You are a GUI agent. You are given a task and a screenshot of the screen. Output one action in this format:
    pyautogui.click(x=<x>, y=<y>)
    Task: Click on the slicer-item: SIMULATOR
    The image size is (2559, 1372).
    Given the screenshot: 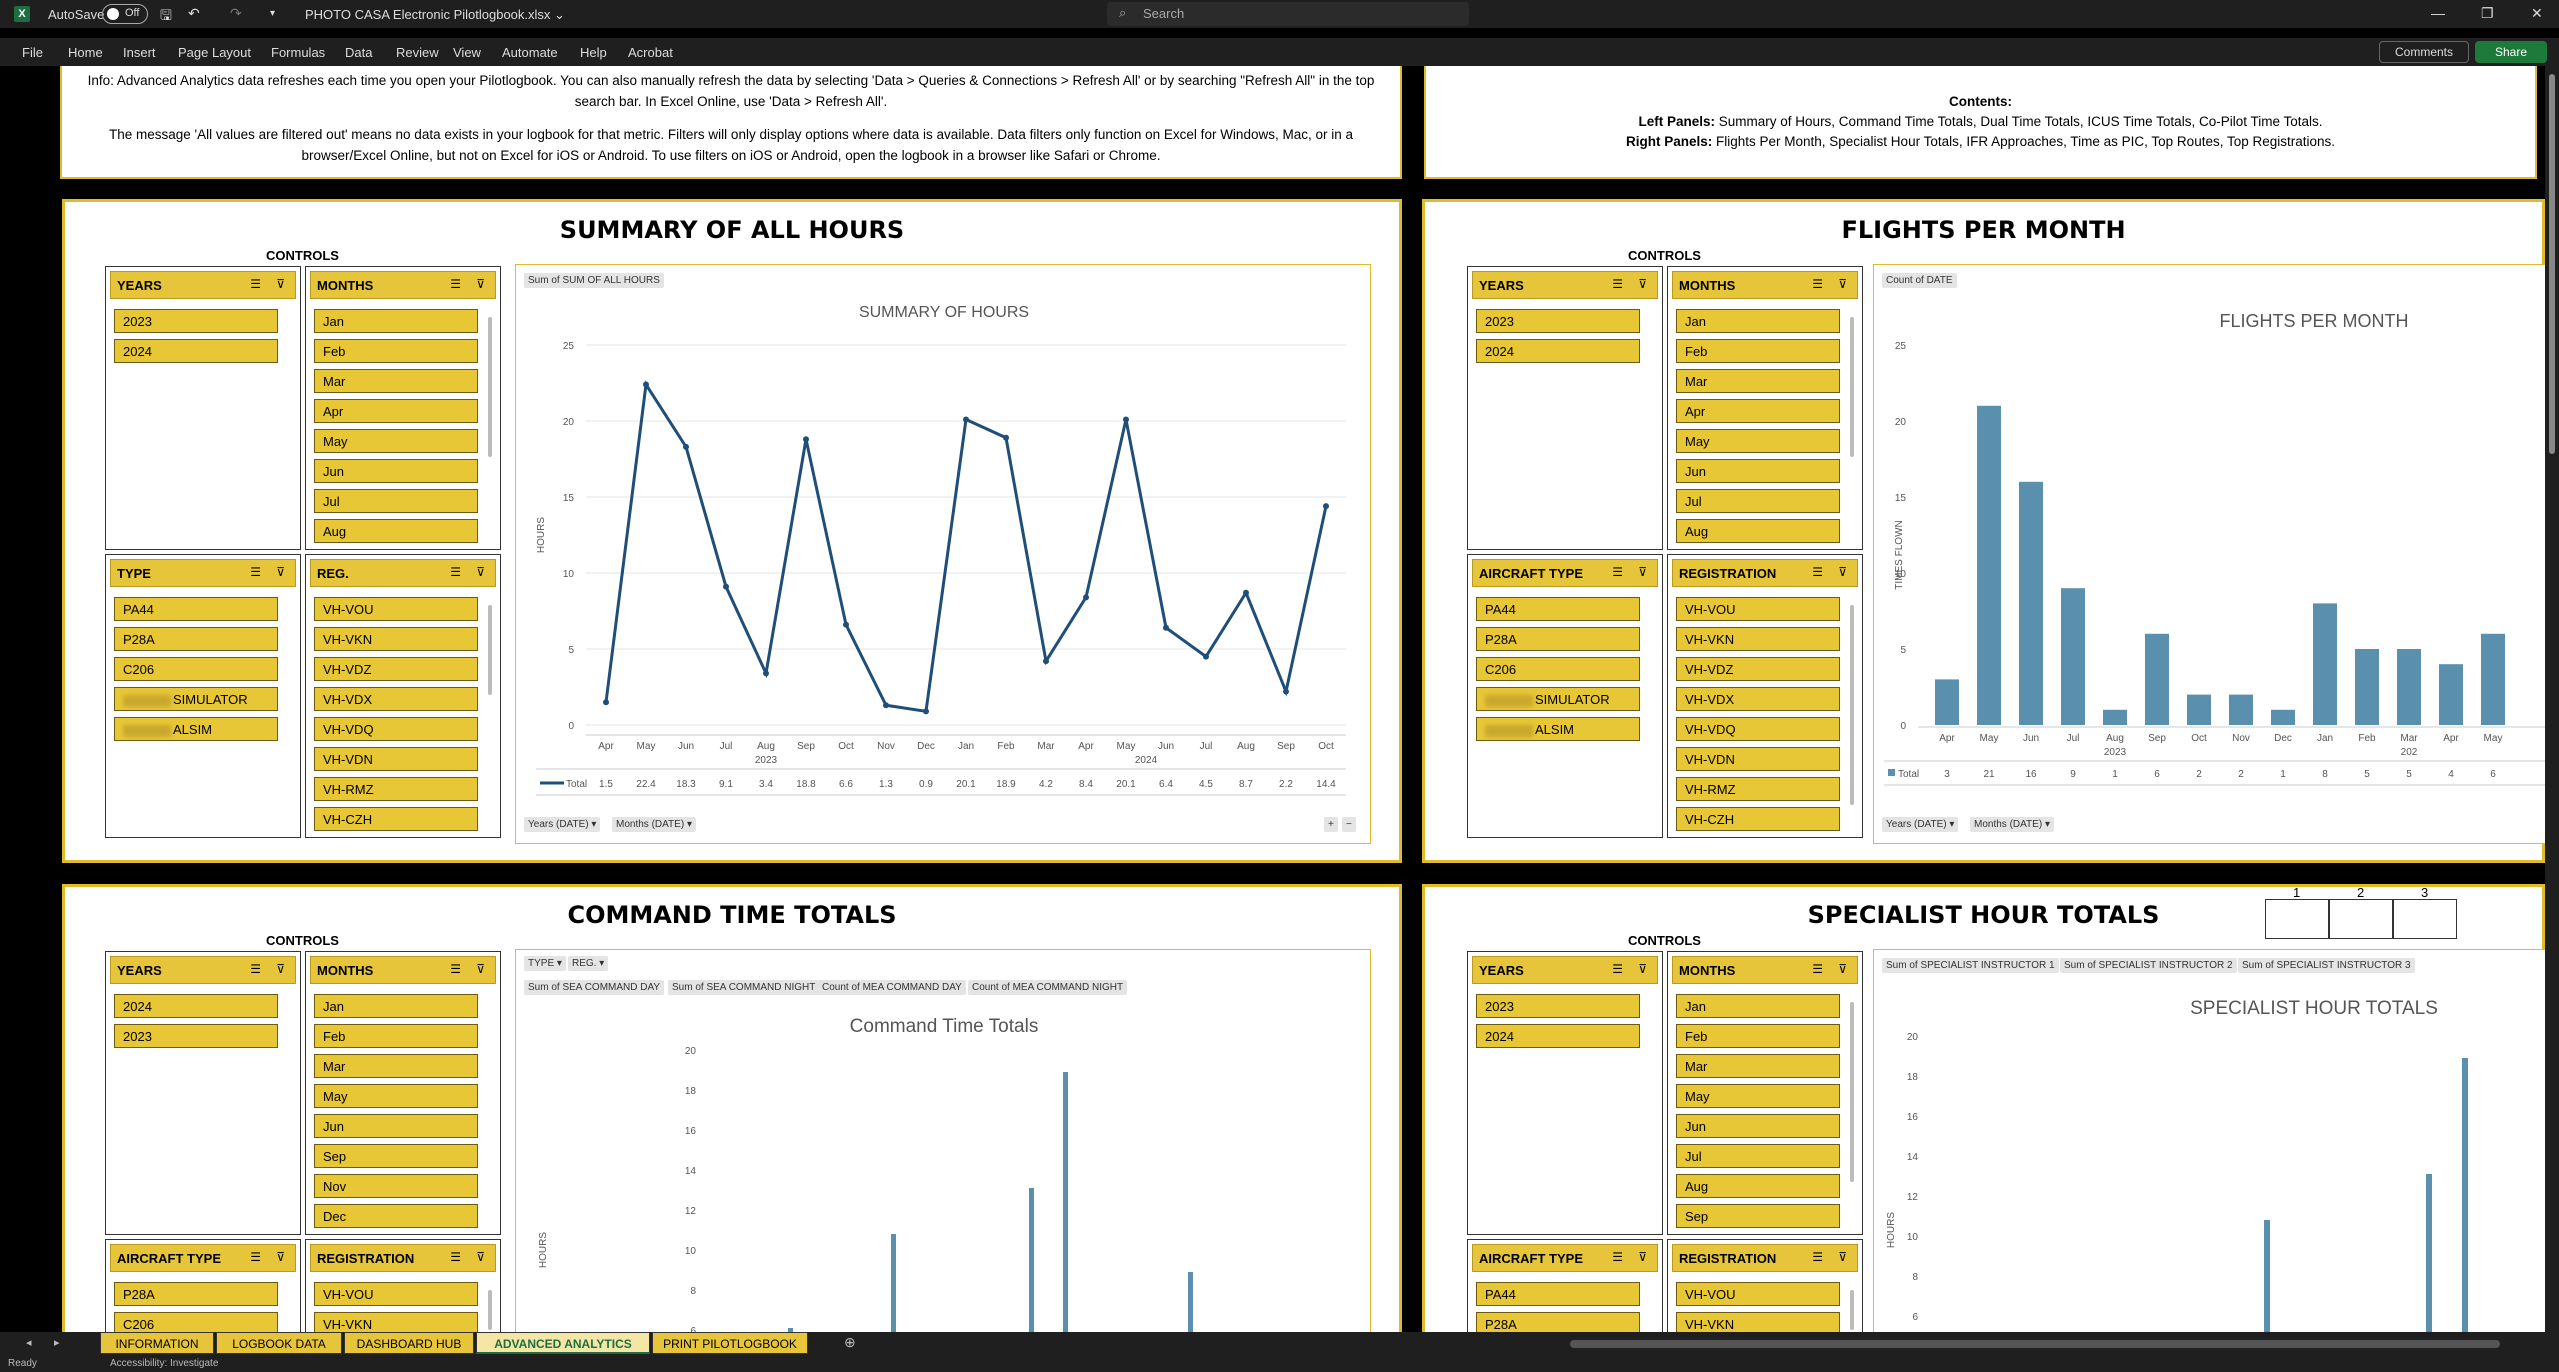 What is the action you would take?
    pyautogui.click(x=196, y=699)
    